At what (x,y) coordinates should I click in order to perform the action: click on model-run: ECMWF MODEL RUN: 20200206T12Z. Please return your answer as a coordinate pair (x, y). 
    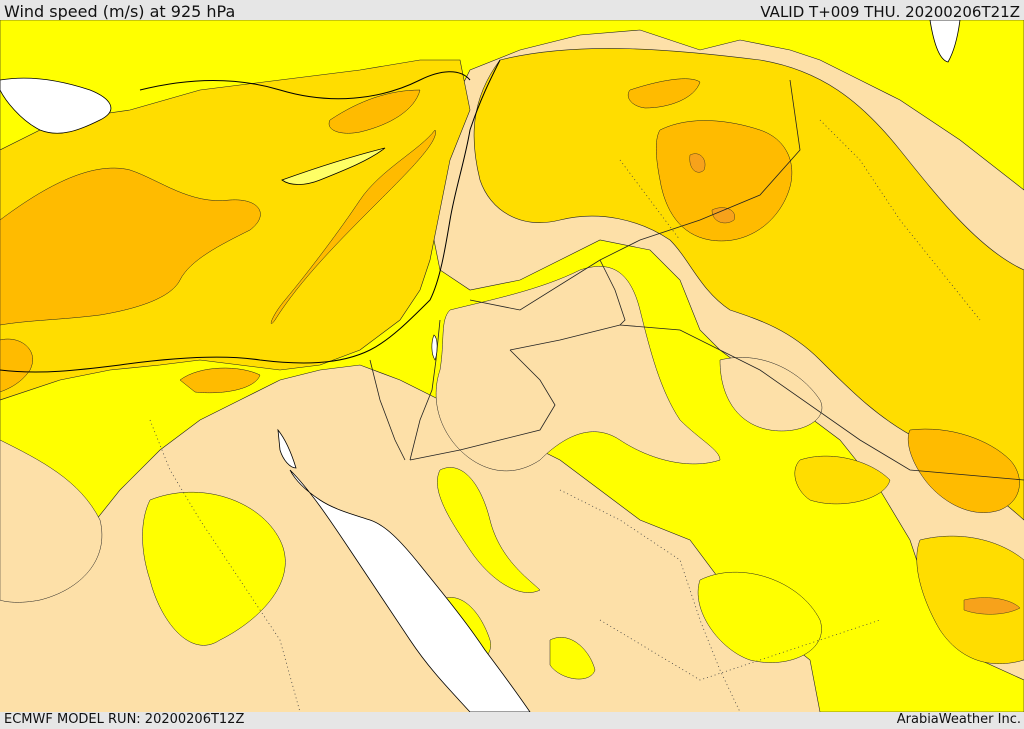
    Looking at the image, I should click on (124, 719).